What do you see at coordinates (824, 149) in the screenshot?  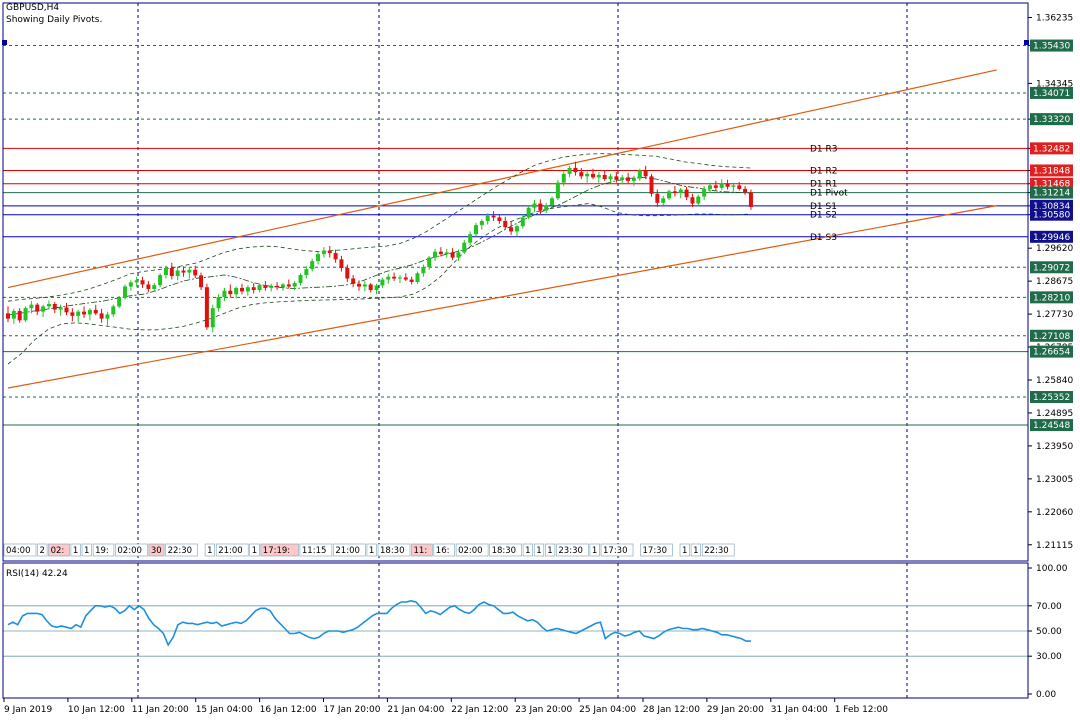 I see `pivot-label: D1 R3` at bounding box center [824, 149].